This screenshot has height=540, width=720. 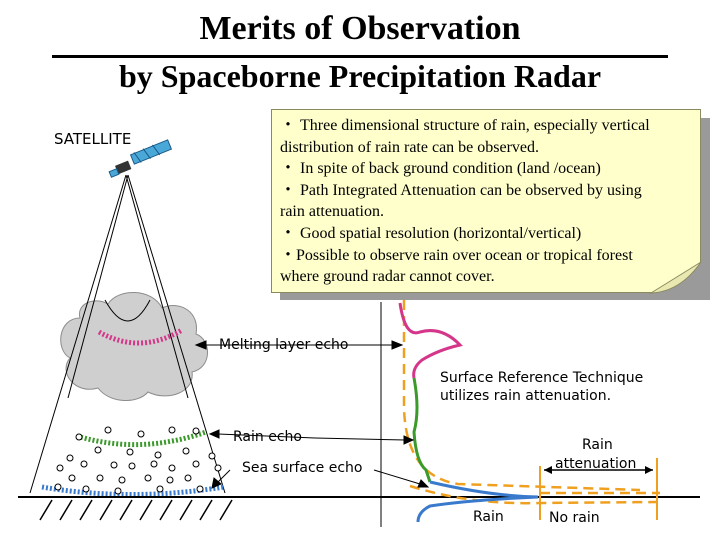 What do you see at coordinates (574, 518) in the screenshot?
I see `no-rain-profile-label: No rain` at bounding box center [574, 518].